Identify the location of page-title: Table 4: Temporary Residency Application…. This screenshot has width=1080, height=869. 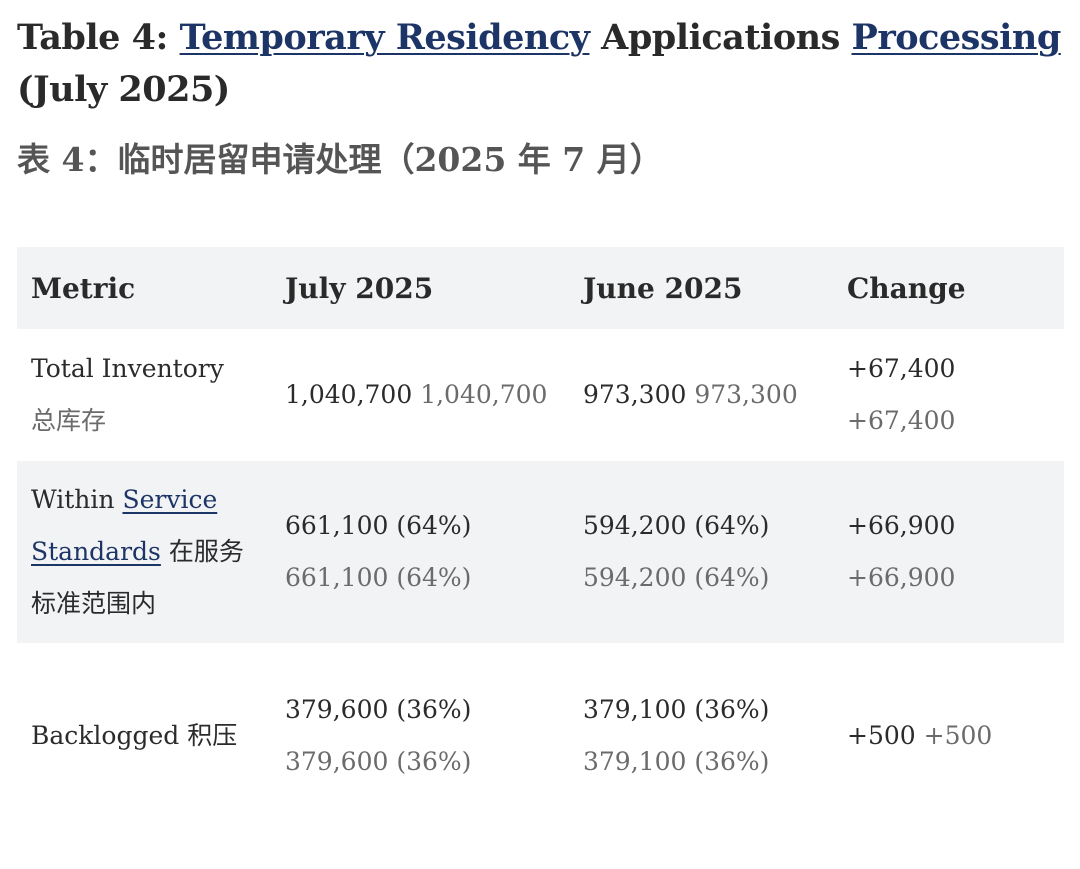
(547, 64).